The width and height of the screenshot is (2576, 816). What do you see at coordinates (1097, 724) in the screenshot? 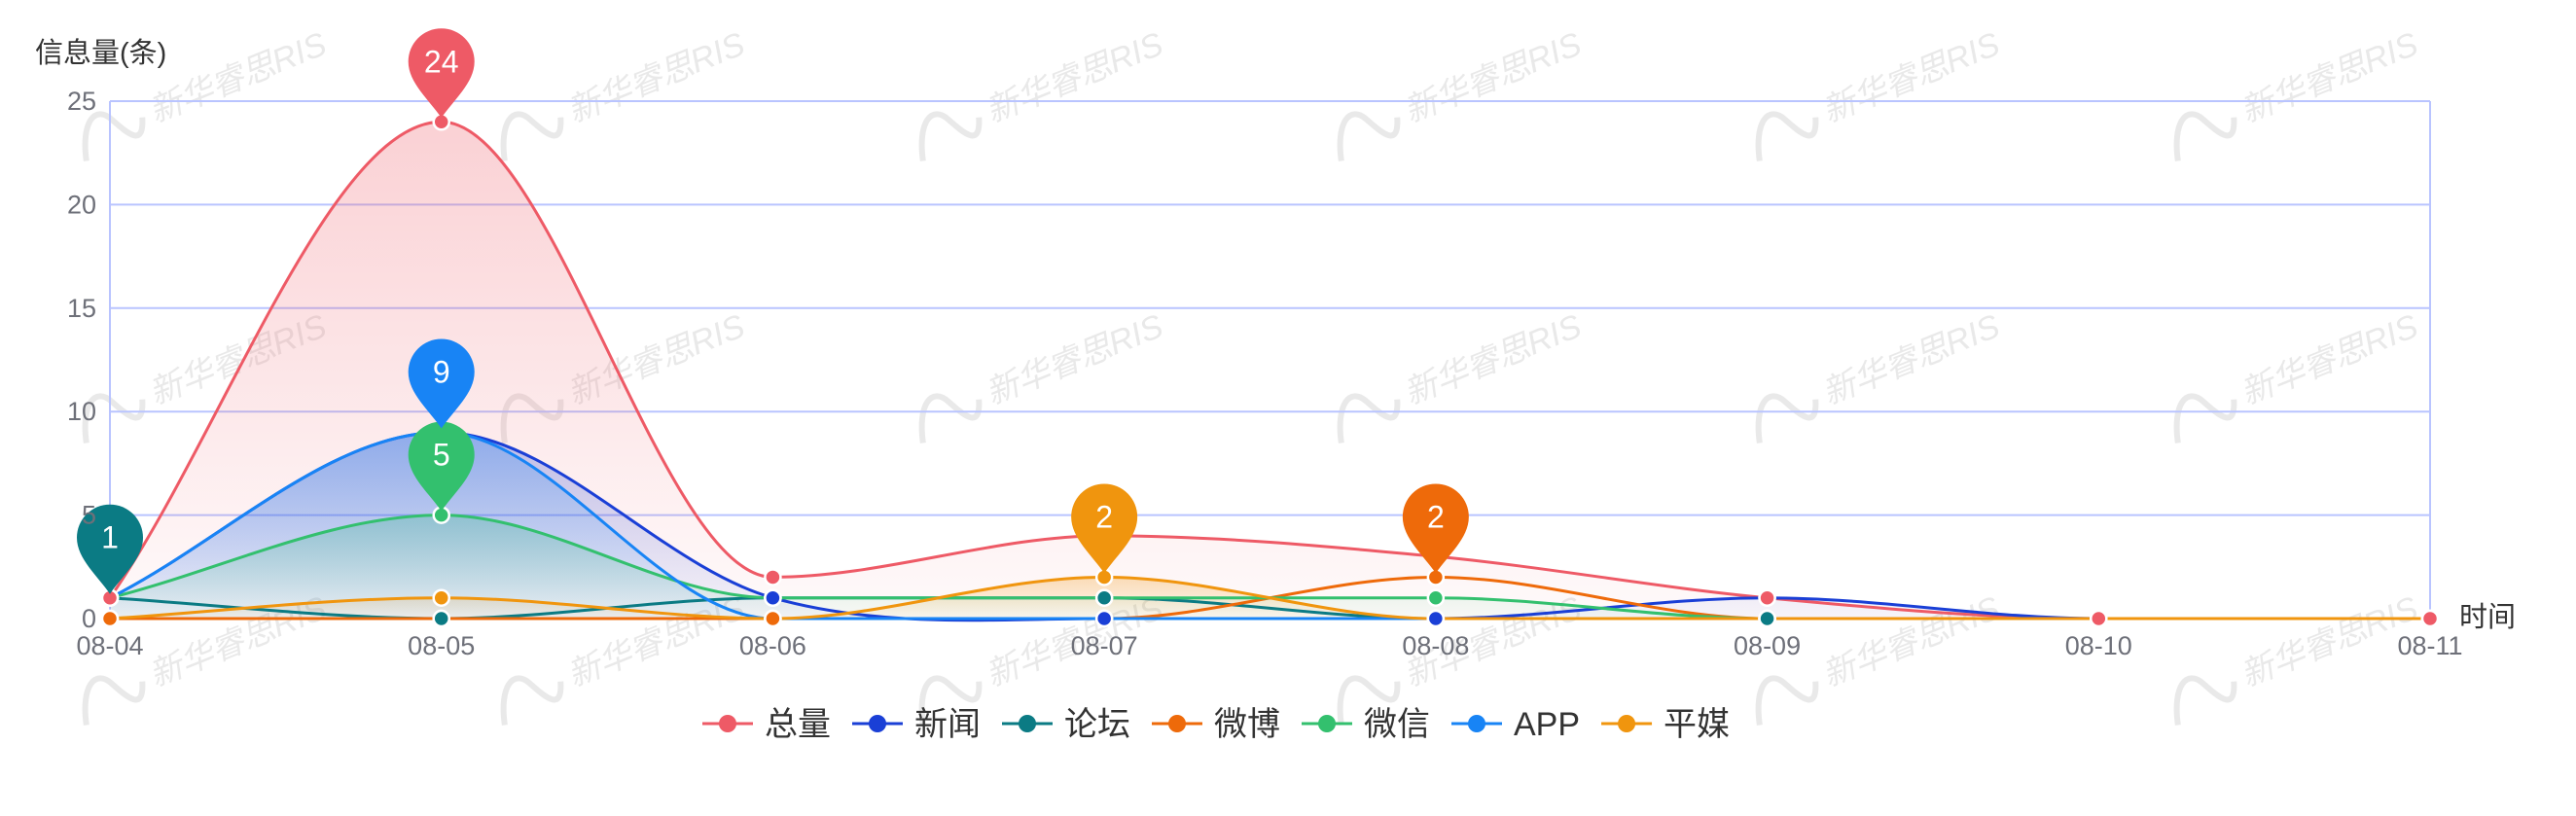
I see `legend-label: 论坛` at bounding box center [1097, 724].